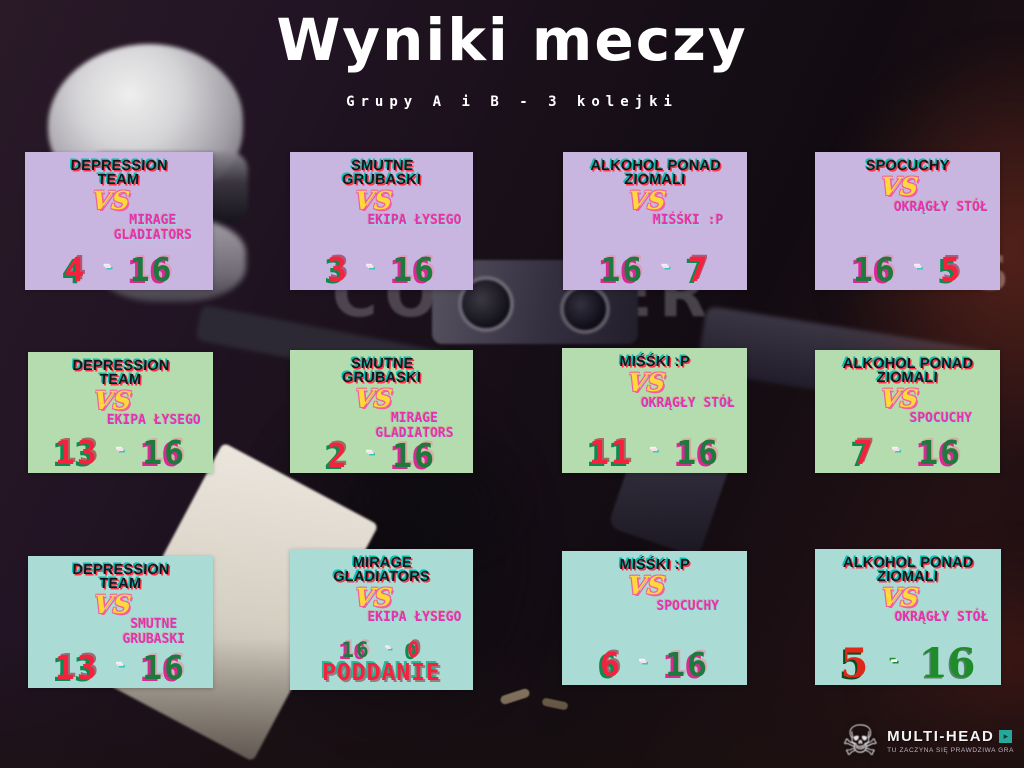 This screenshot has height=768, width=1024. Describe the element at coordinates (414, 650) in the screenshot. I see `score-team2: 0` at that location.